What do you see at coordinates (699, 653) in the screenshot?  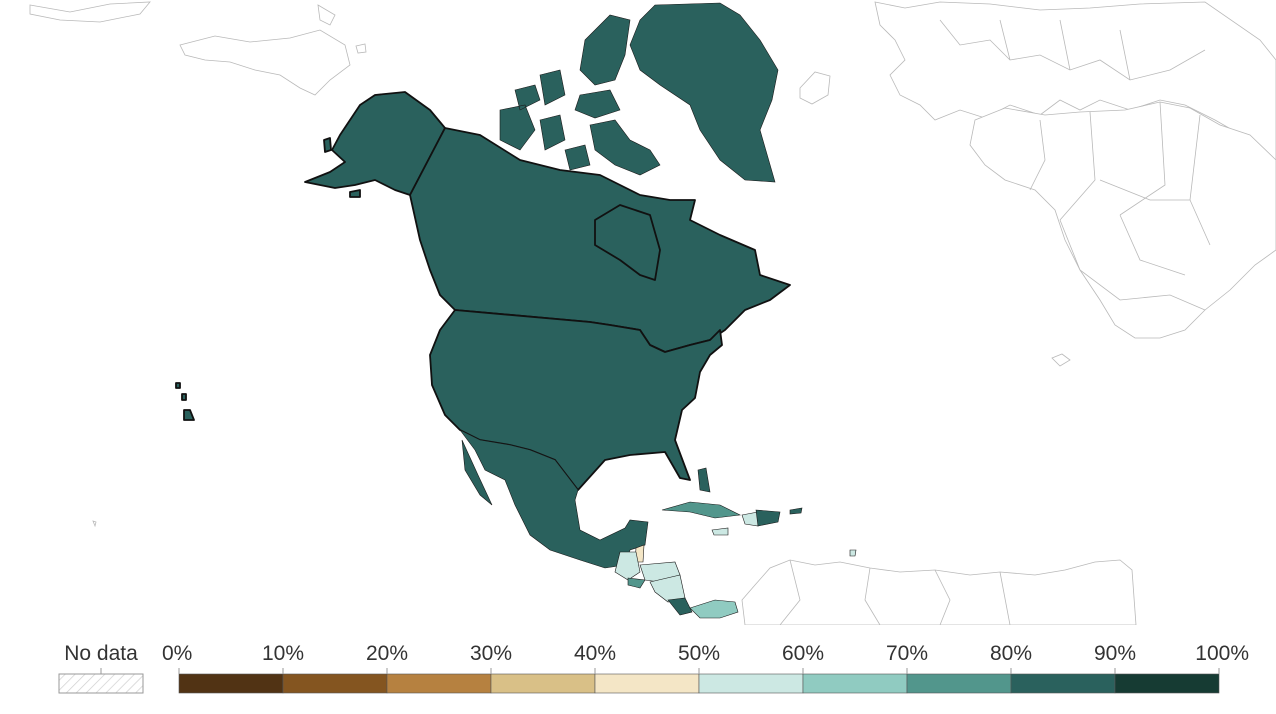 I see `tick-label: 50%` at bounding box center [699, 653].